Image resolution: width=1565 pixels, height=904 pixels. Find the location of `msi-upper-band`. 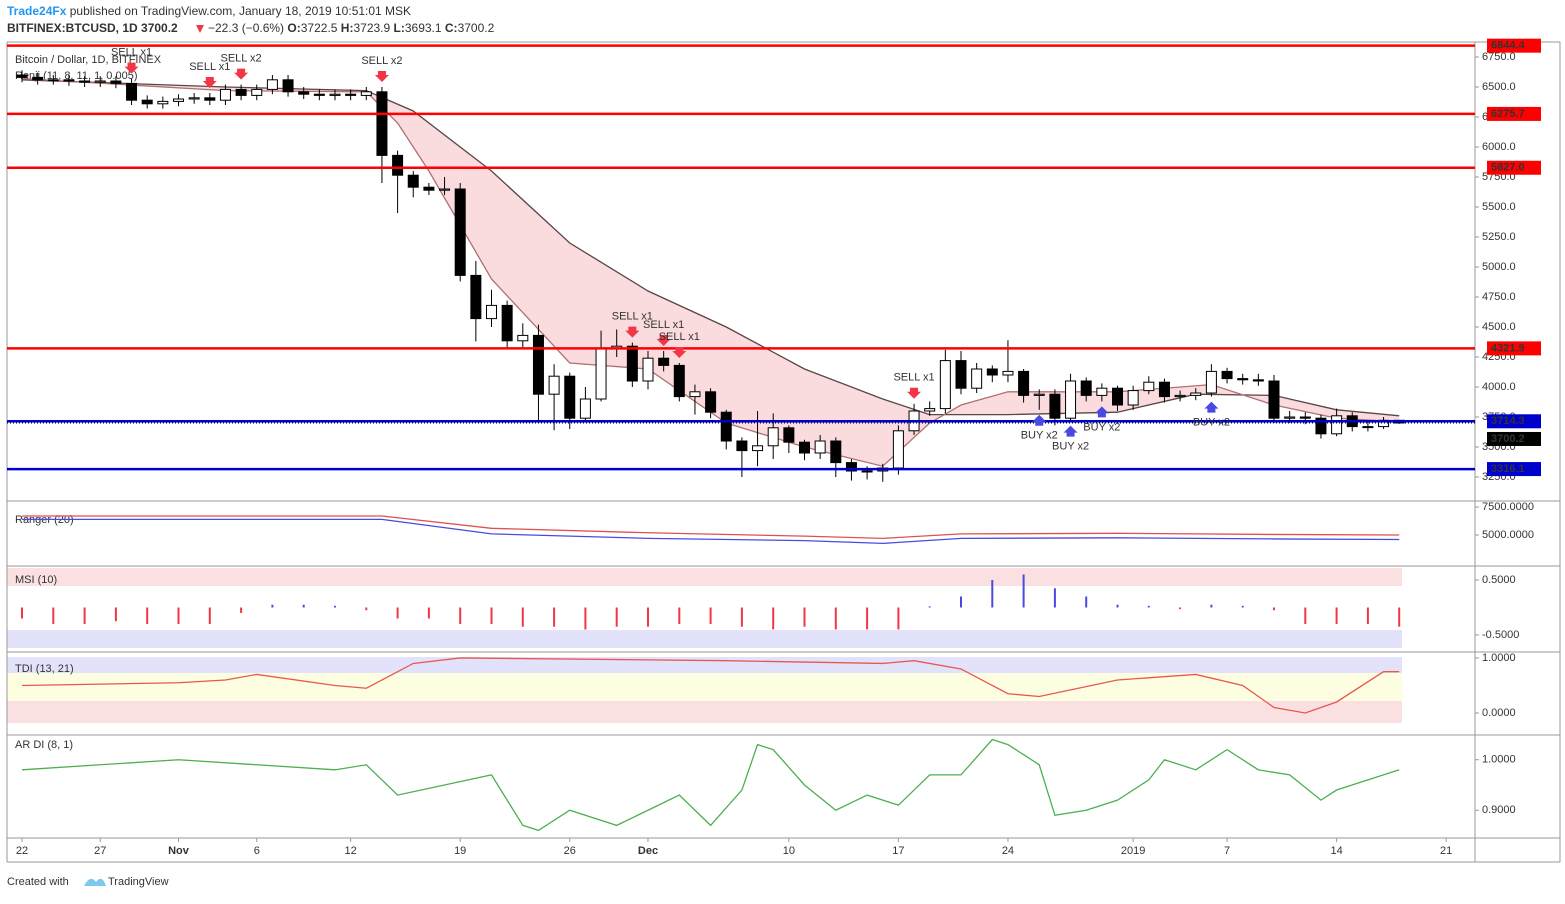

msi-upper-band is located at coordinates (704, 577).